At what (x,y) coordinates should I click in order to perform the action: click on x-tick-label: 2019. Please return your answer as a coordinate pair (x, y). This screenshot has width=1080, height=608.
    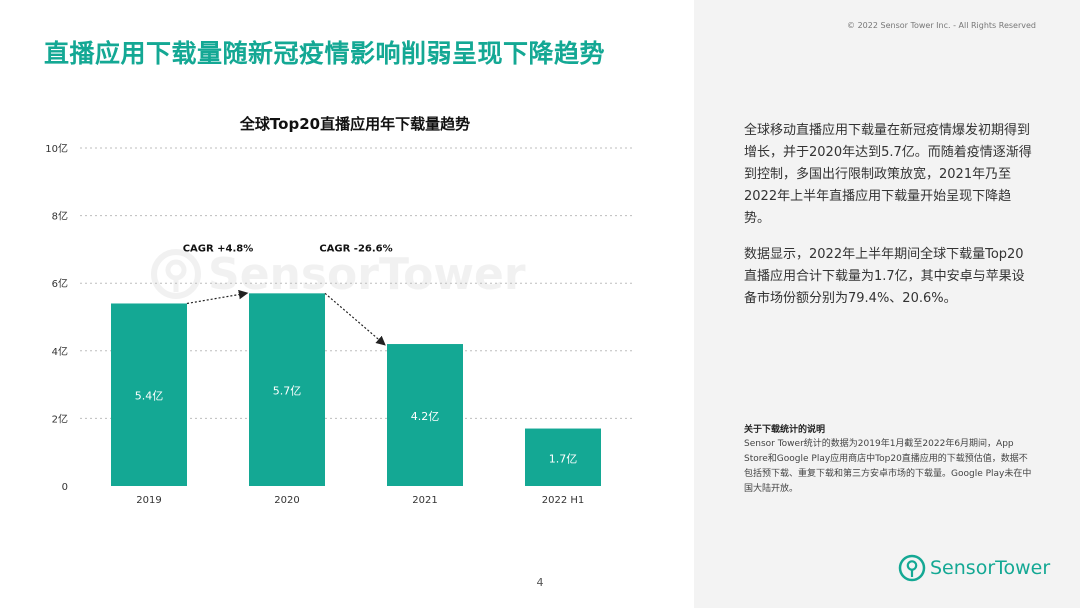
    Looking at the image, I should click on (148, 500).